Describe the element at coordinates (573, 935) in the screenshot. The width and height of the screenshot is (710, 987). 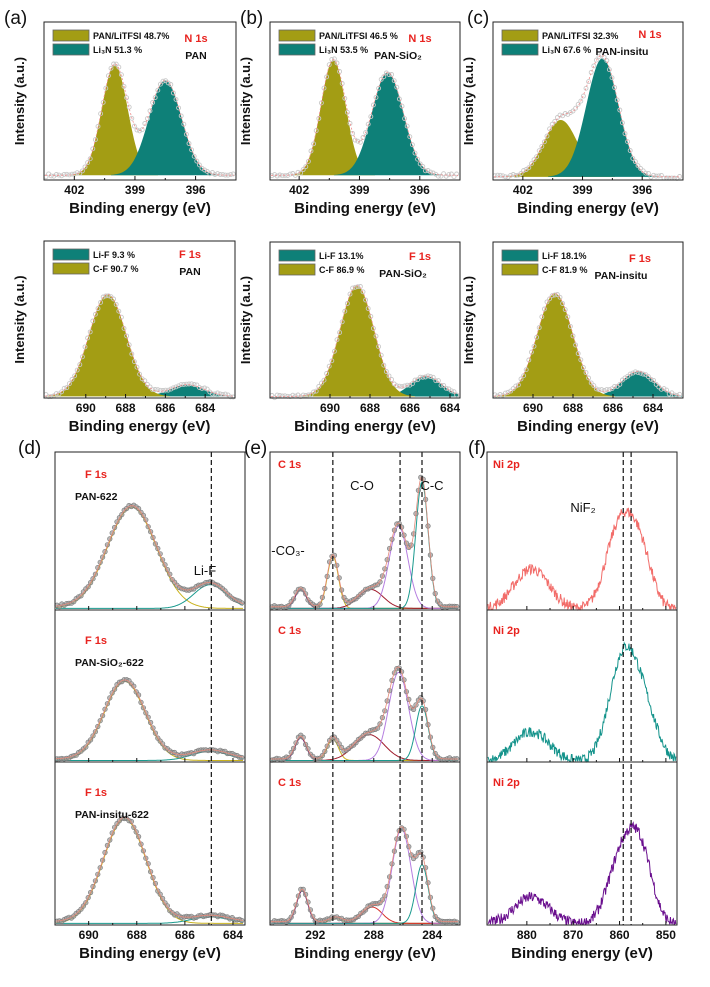
I see `x-tick-label: 870` at that location.